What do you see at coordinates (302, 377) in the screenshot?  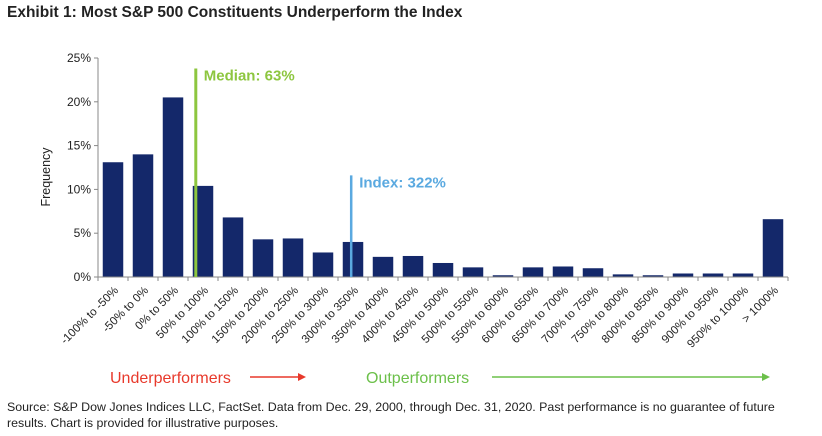 I see `underperformers-arrow-head` at bounding box center [302, 377].